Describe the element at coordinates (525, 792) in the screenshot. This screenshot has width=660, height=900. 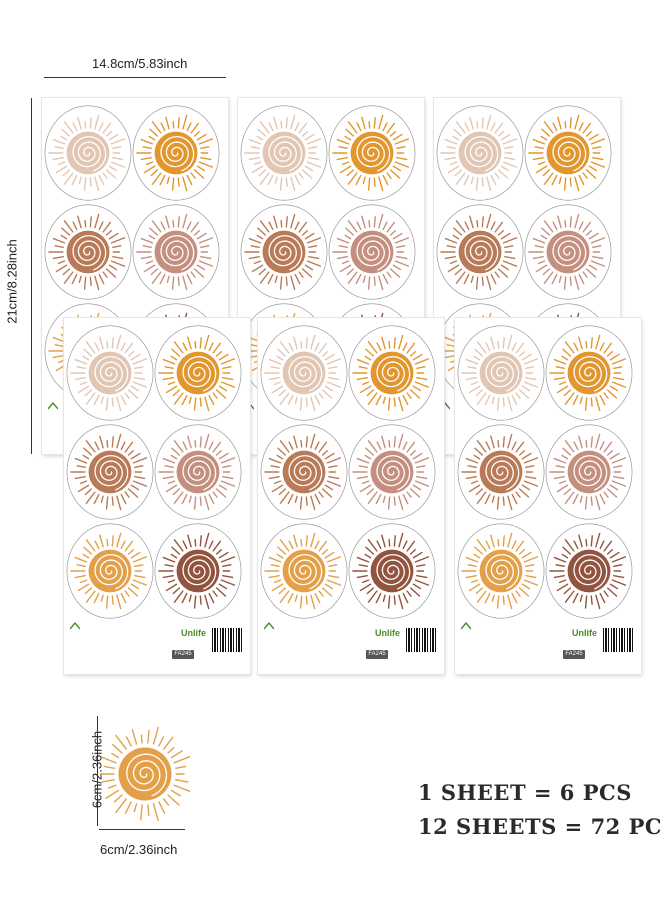
I see `summary-line-1: 1 SHEET = 6 PCS` at that location.